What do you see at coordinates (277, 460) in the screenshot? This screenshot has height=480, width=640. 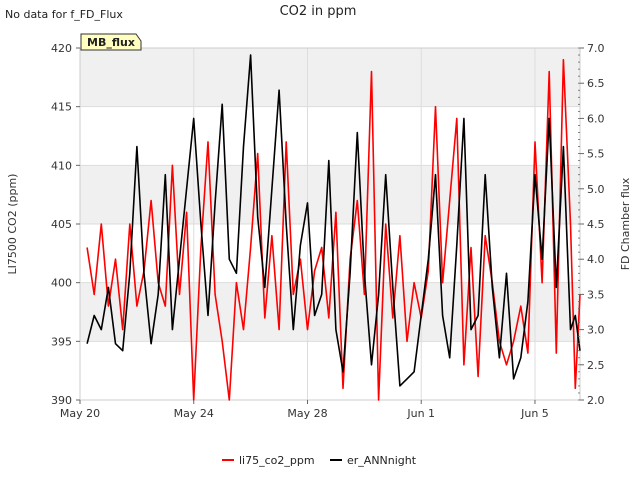 I see `legend-label: li75_co2_ppm` at bounding box center [277, 460].